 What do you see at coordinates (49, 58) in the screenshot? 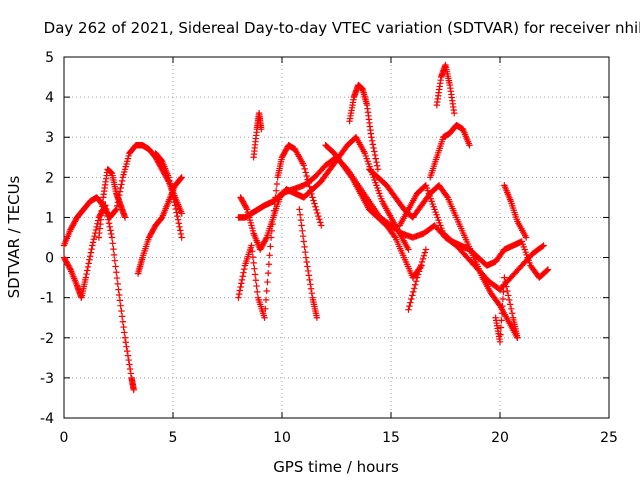
I see `y-tick-label: 5` at bounding box center [49, 58].